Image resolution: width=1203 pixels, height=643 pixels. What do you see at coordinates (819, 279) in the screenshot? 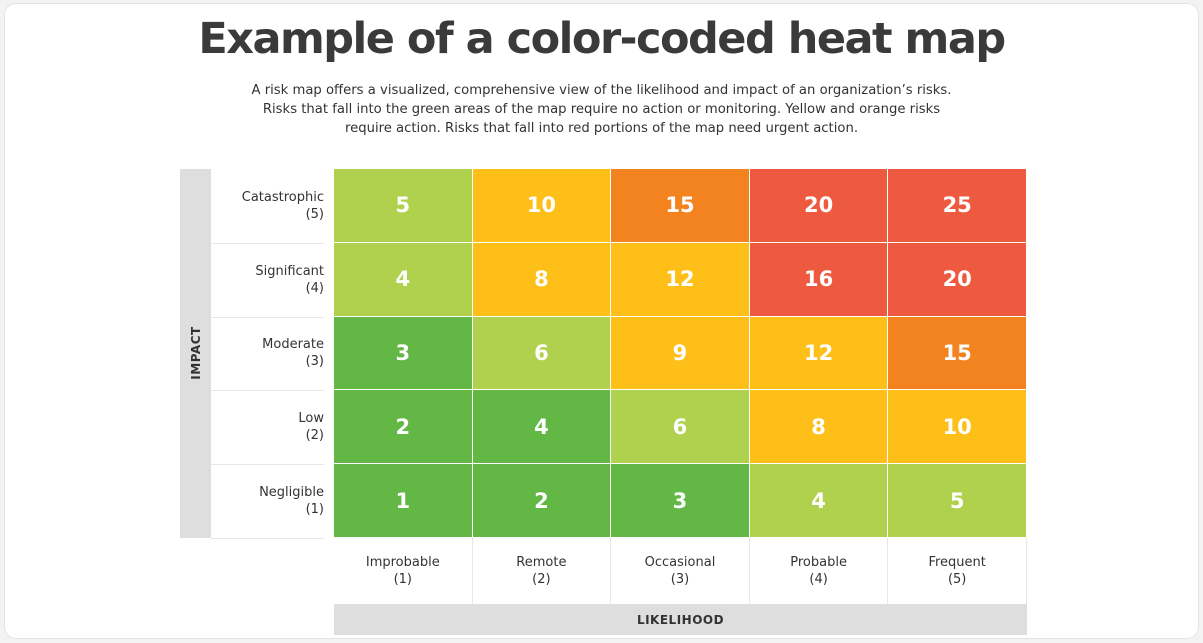
I see `heatmap-cell: 16` at bounding box center [819, 279].